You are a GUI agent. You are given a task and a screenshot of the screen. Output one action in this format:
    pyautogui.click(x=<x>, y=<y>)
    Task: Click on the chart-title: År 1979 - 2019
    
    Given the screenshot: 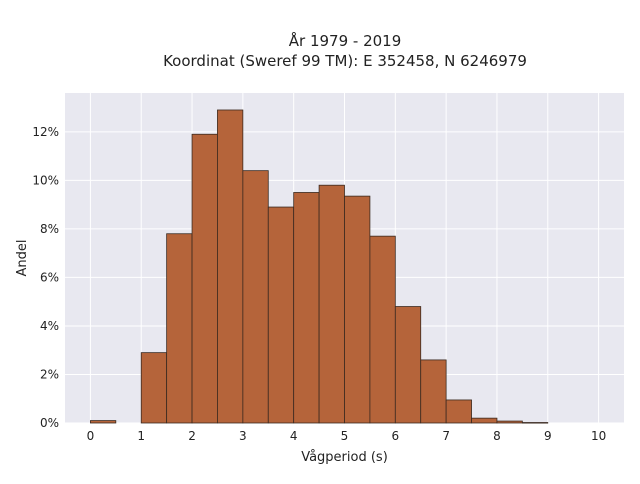 What is the action you would take?
    pyautogui.click(x=345, y=40)
    